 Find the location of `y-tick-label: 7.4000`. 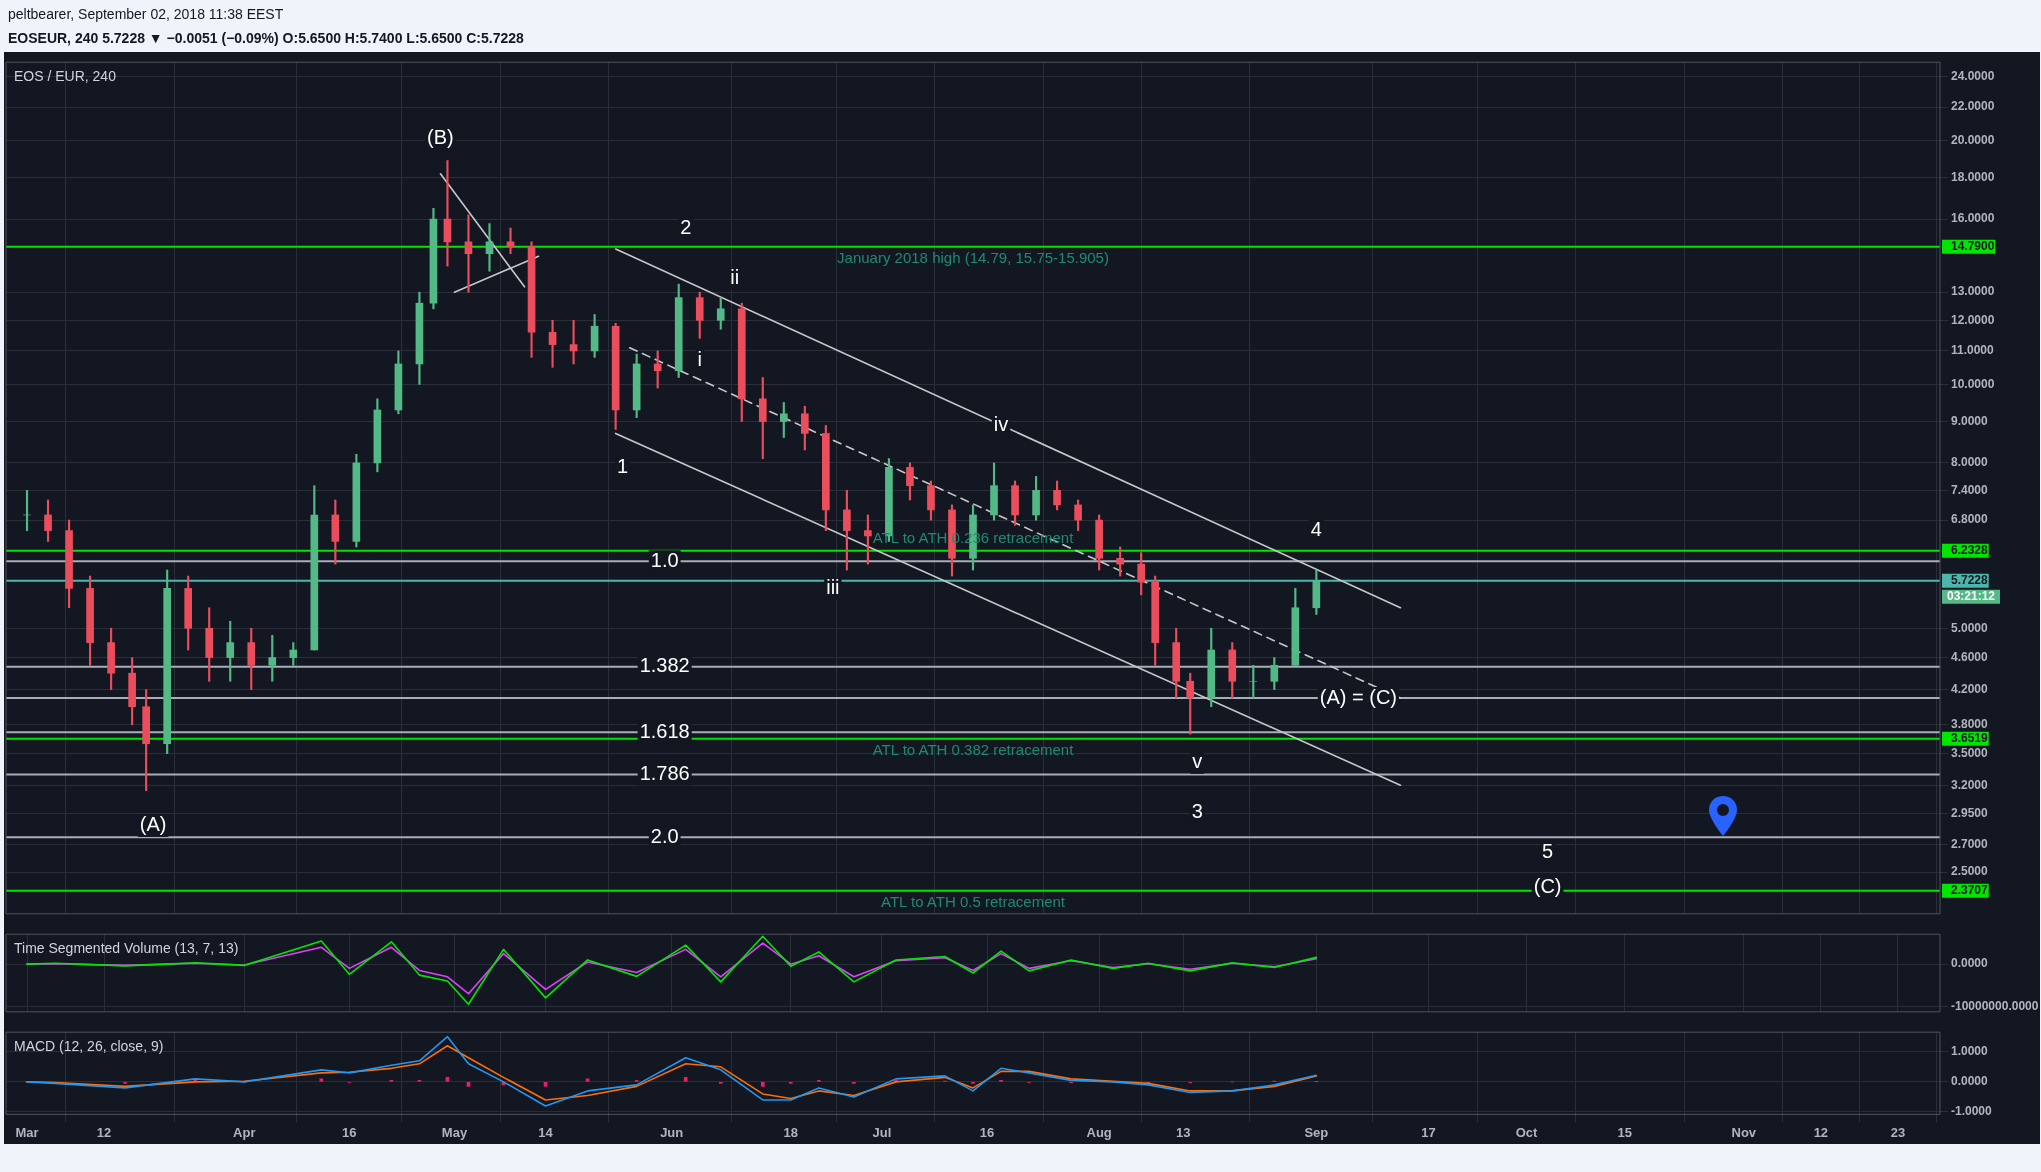

y-tick-label: 7.4000 is located at coordinates (1970, 489).